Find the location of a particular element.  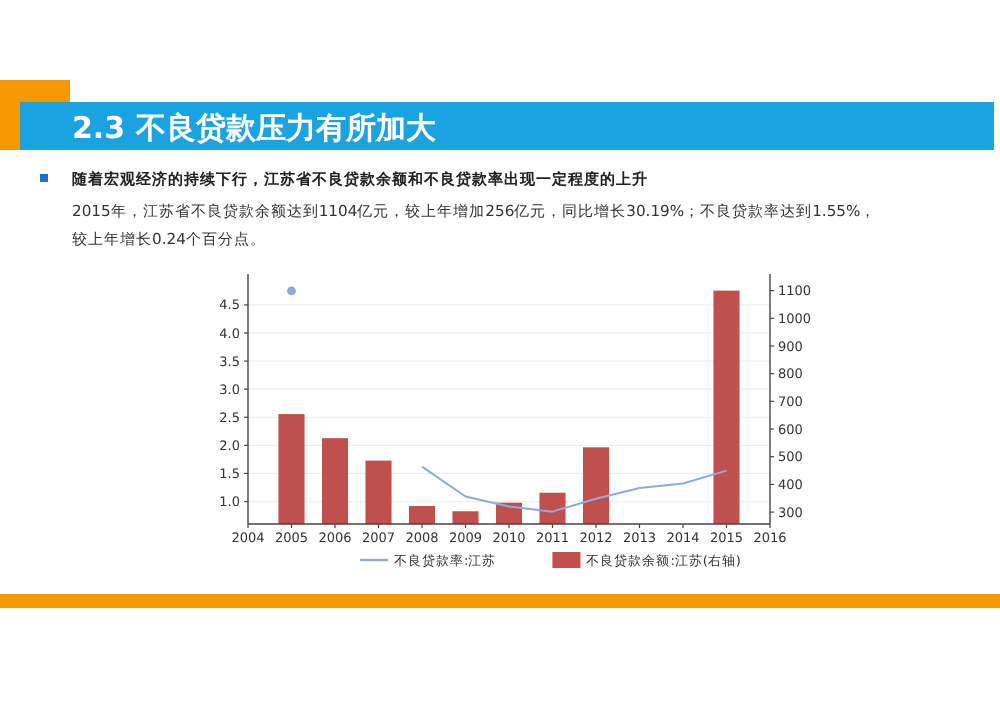

chart-title: 2.3 不良贷款压力有所加大 is located at coordinates (255, 128).